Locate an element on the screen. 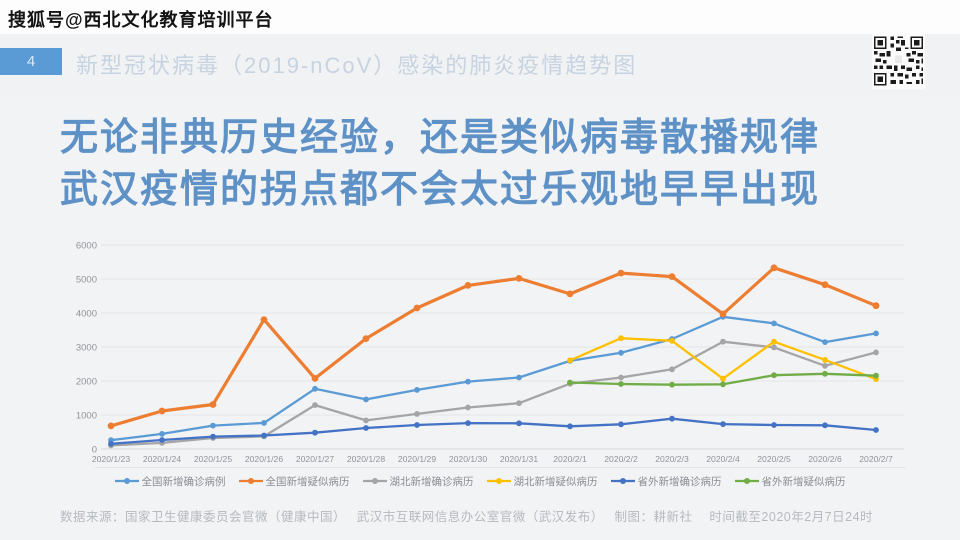 The height and width of the screenshot is (540, 960). svg-text: 2020/2/2 is located at coordinates (621, 459).